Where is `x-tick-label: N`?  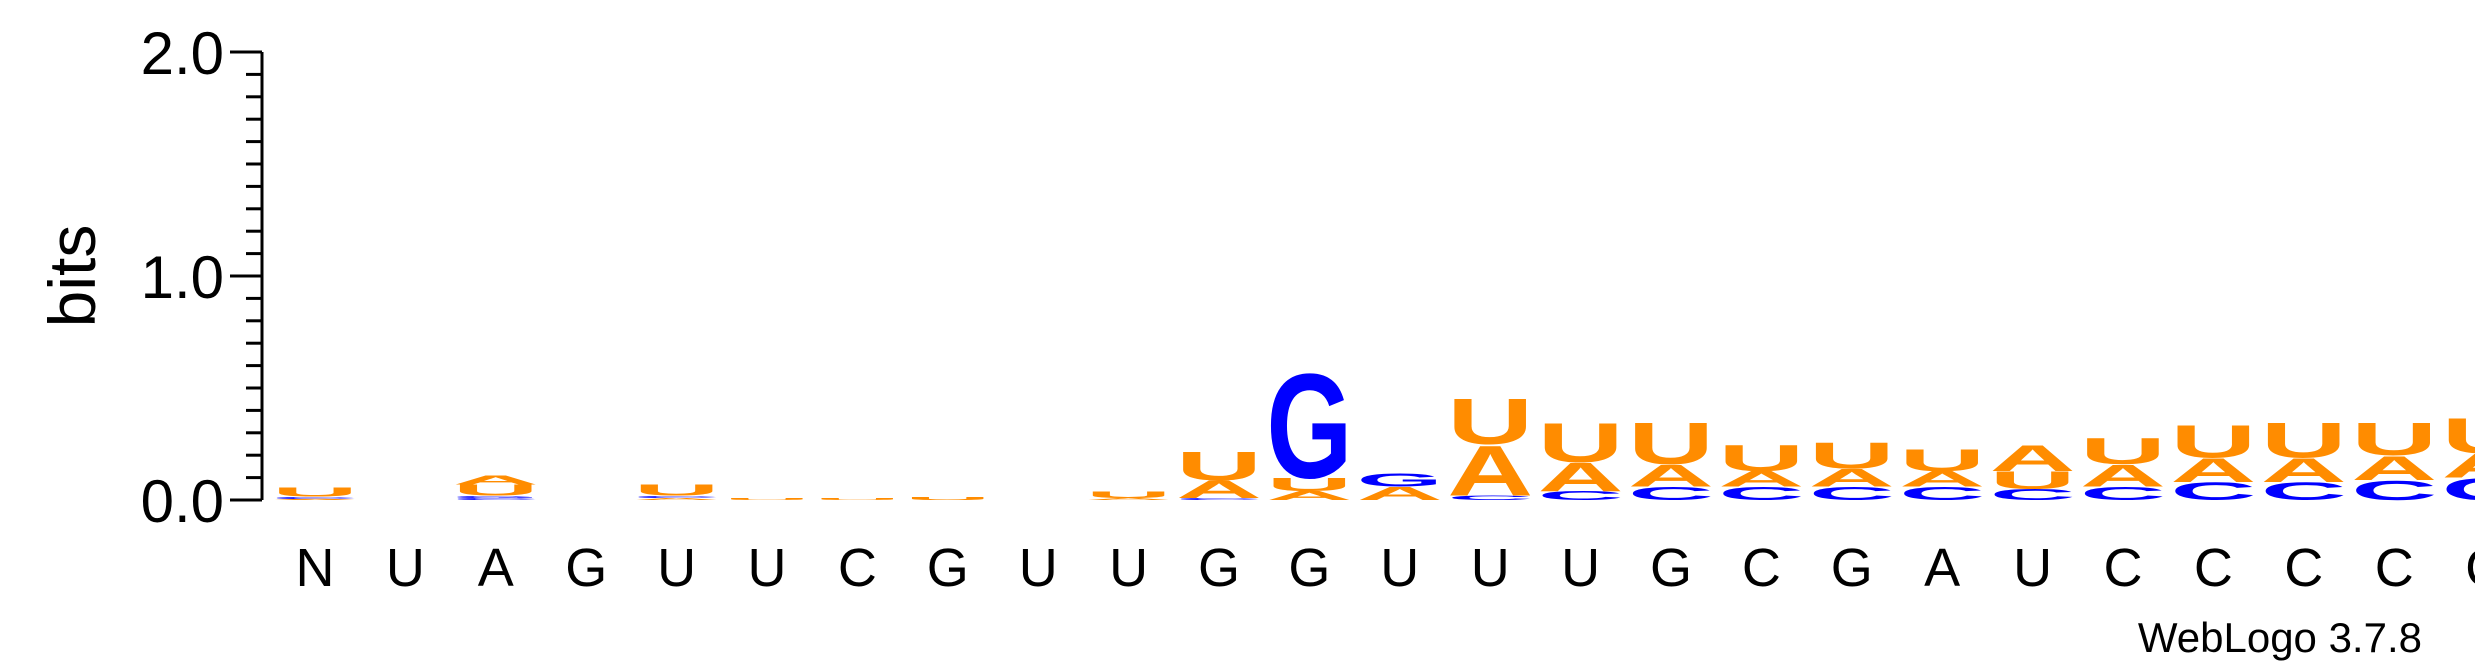
x-tick-label: N is located at coordinates (315, 568).